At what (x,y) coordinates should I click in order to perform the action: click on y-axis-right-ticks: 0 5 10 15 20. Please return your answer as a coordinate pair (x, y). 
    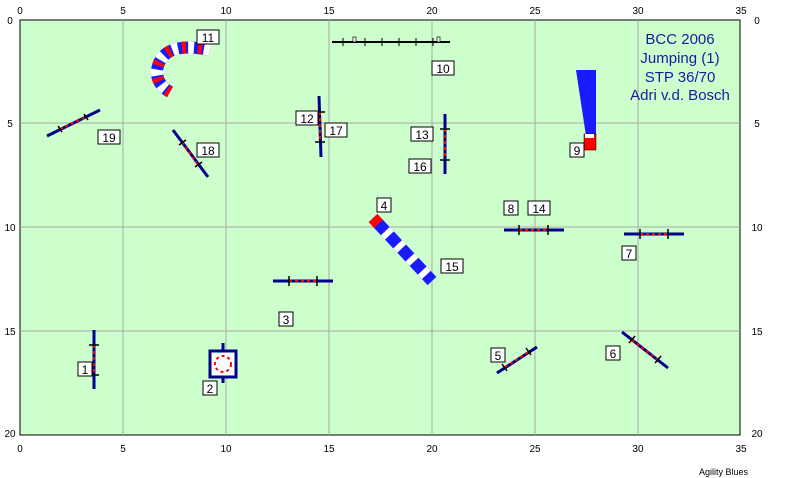
    Looking at the image, I should click on (757, 228).